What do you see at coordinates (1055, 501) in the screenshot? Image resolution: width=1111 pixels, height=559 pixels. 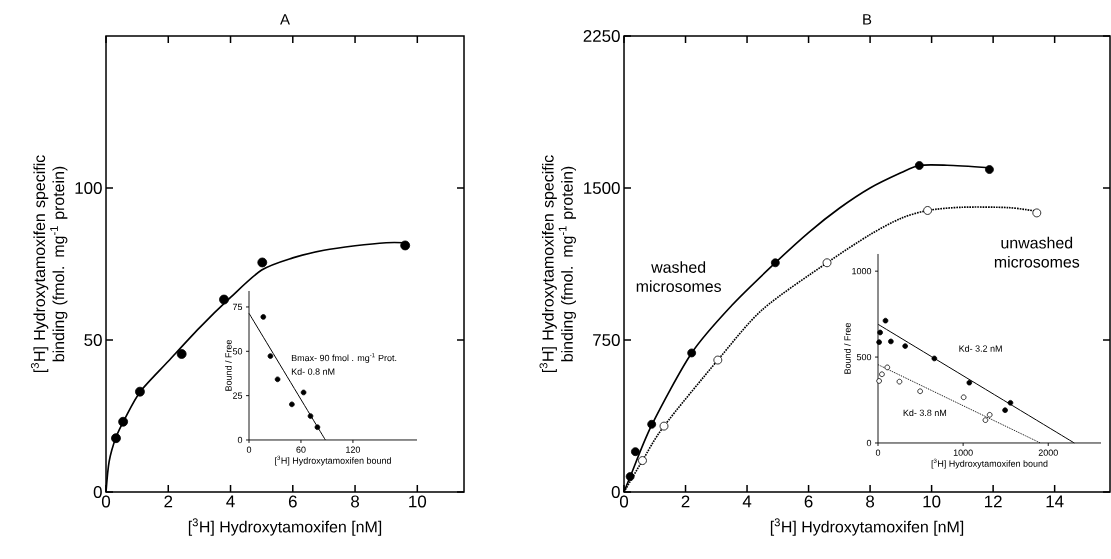 I see `x-tick-label: 14` at bounding box center [1055, 501].